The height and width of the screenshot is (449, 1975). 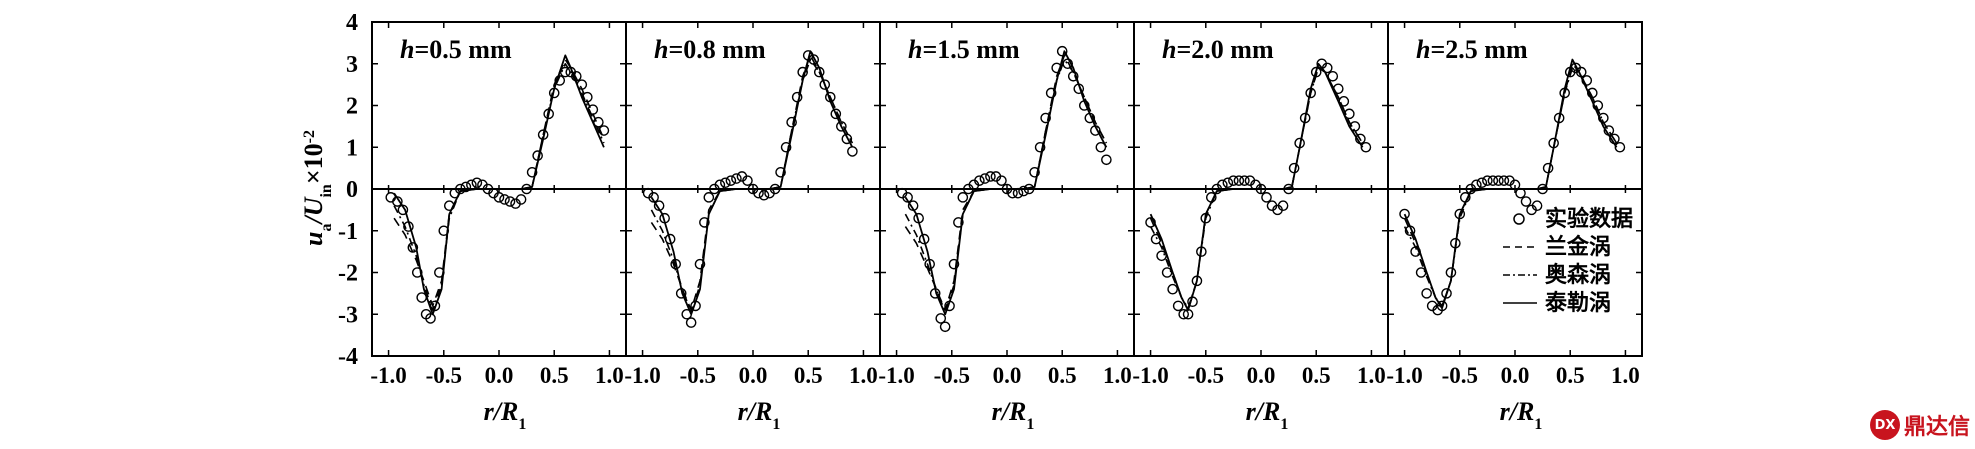 I want to click on panel-2: -1.0 -0.5 0.0 0.5 1.0 r/R1 h=0.8 mm, so click(x=752, y=227).